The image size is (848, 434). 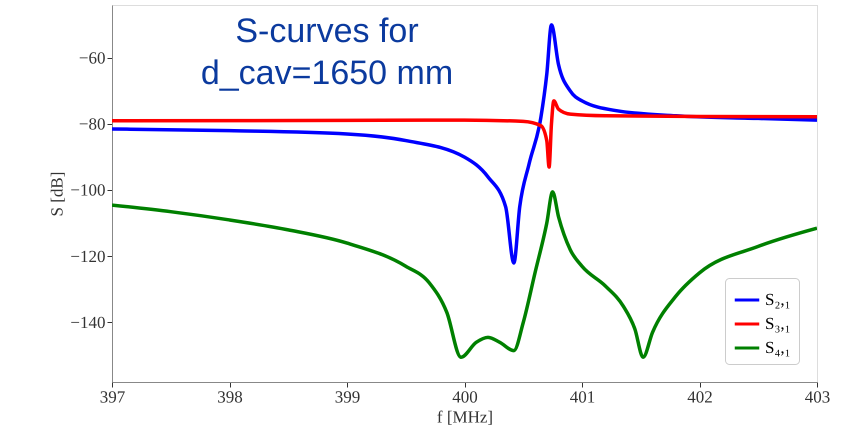 I want to click on legend-label: S₄,₁, so click(x=778, y=347).